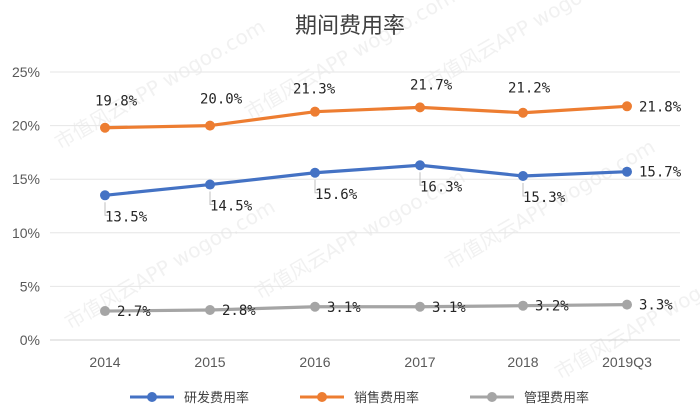 This screenshot has width=700, height=420. Describe the element at coordinates (116, 102) in the screenshot. I see `data-label: 19.8%` at that location.